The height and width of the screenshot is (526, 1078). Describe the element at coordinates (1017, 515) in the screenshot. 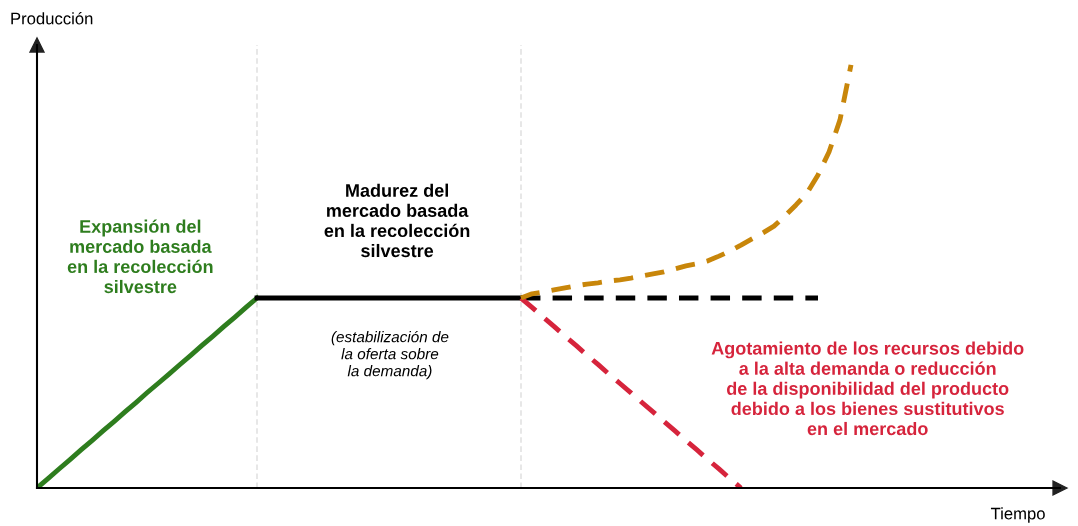

I see `text: Tiempo` at that location.